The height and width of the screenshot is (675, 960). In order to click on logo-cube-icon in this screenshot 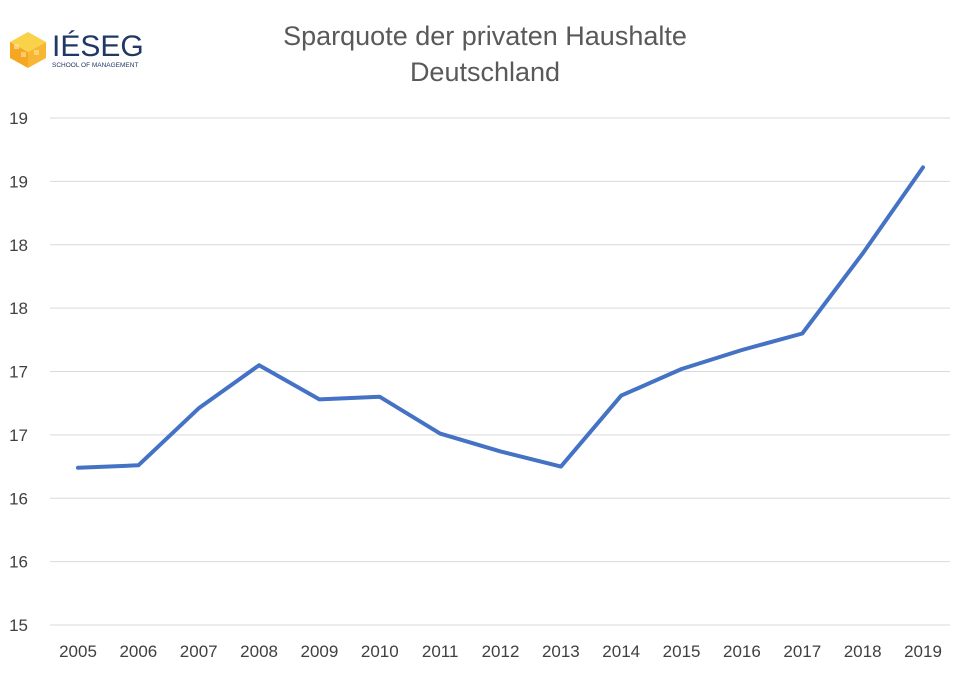, I will do `click(28, 50)`.